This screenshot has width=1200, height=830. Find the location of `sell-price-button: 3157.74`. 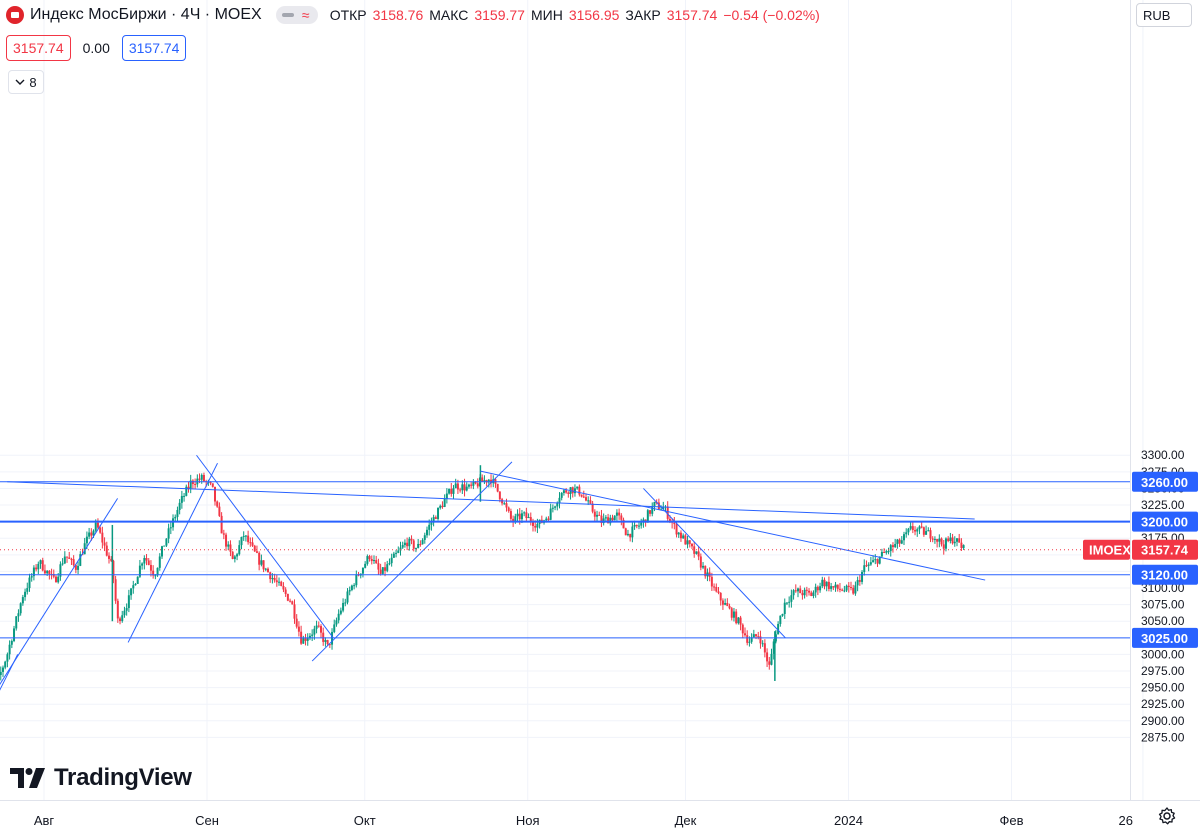

sell-price-button: 3157.74 is located at coordinates (38, 48).